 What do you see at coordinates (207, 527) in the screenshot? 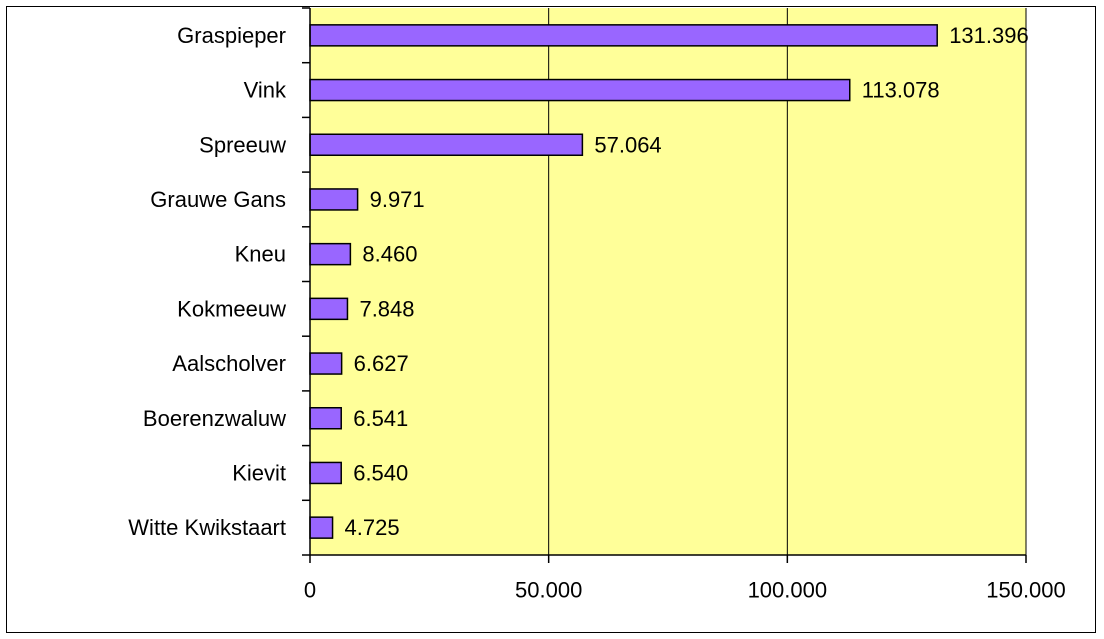
I see `category-label: Witte Kwikstaart` at bounding box center [207, 527].